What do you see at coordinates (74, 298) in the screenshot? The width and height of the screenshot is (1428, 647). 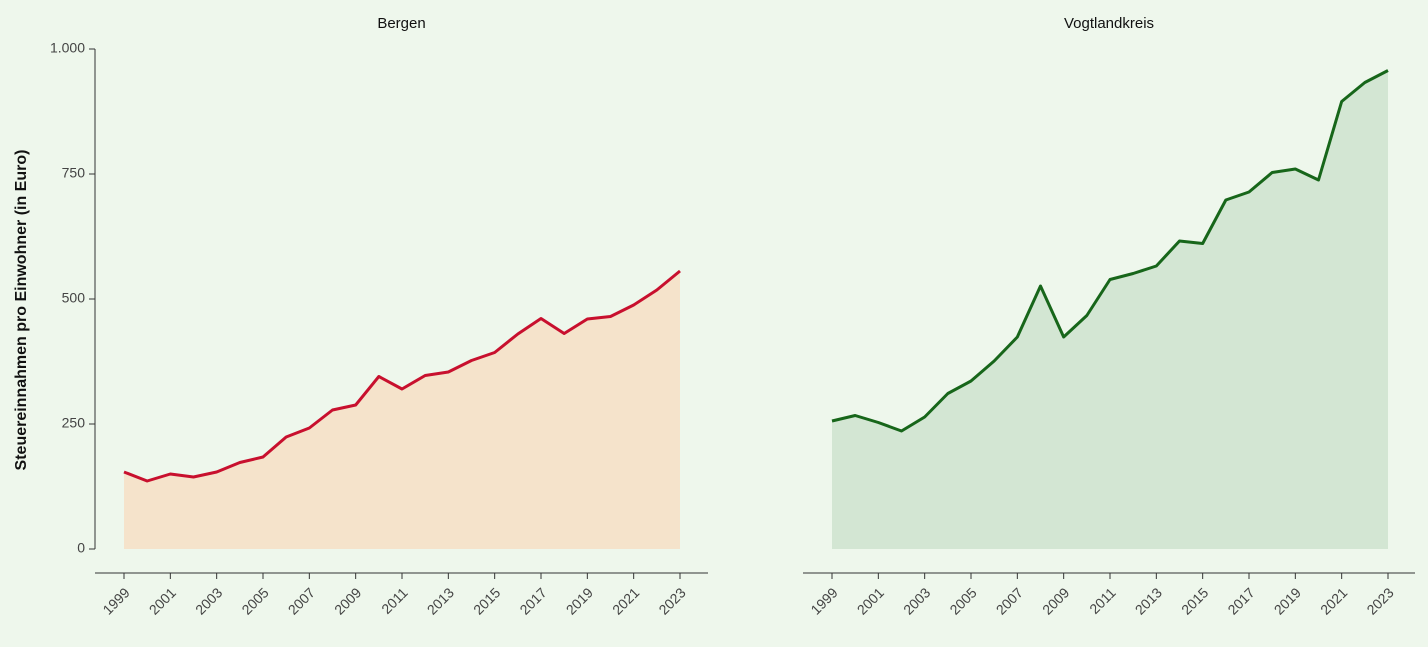 I see `y-tick-label: 500` at bounding box center [74, 298].